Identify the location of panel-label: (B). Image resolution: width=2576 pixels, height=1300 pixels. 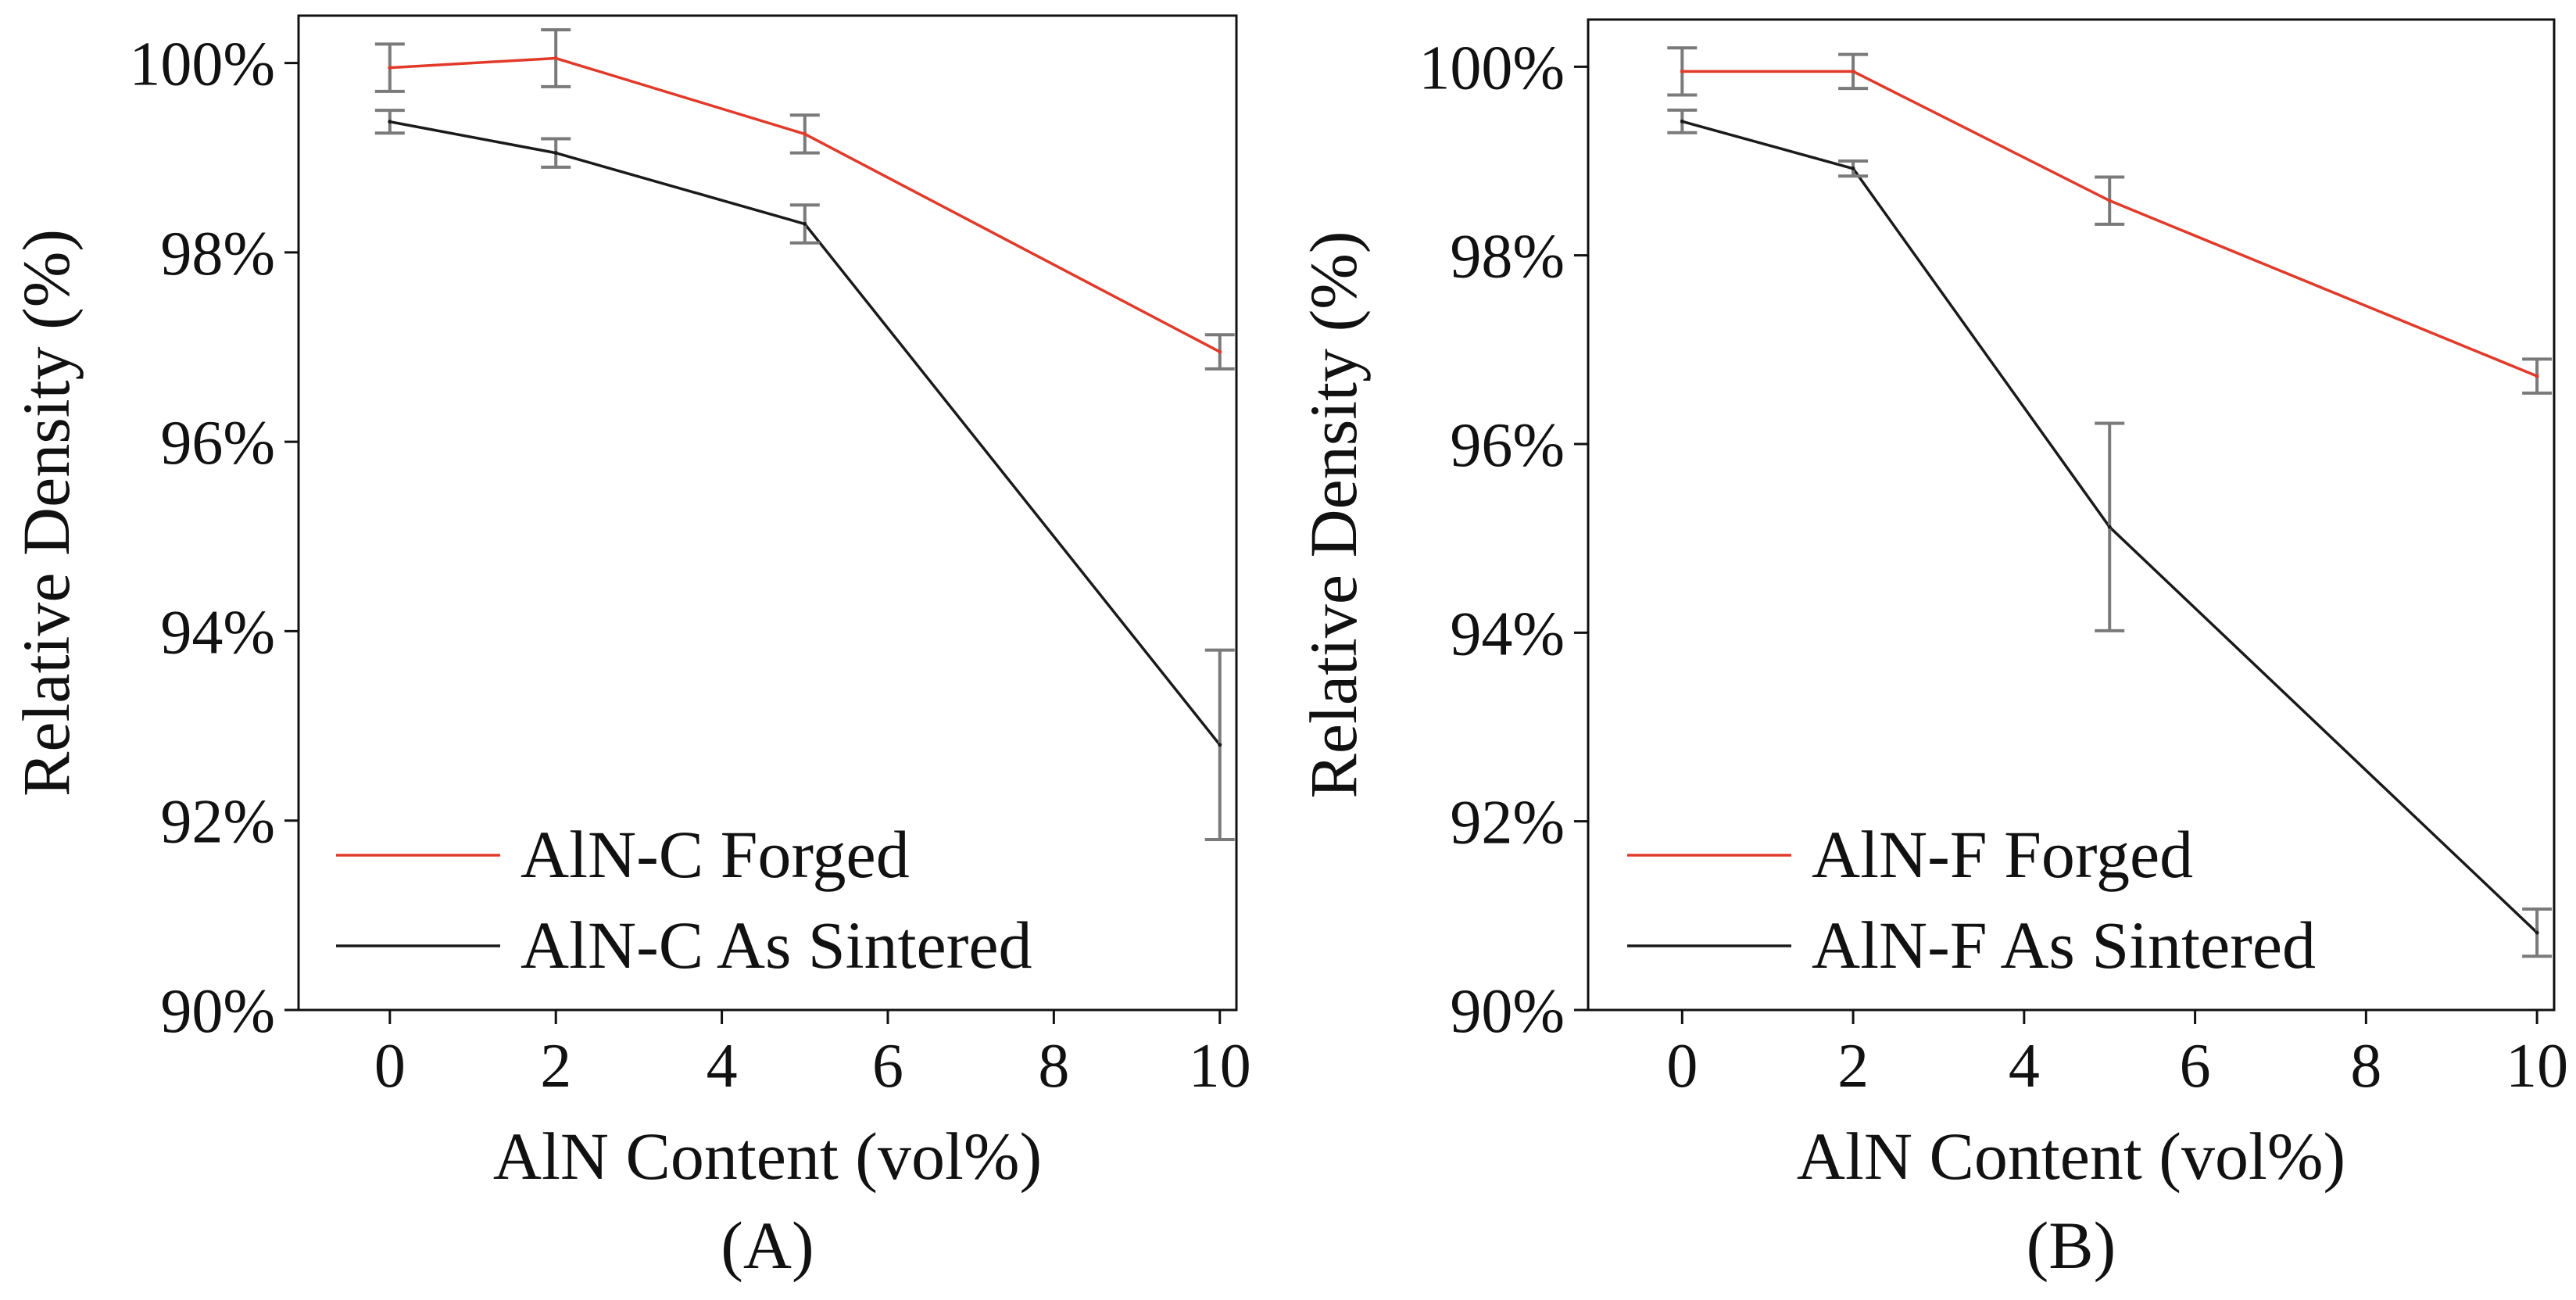
(2071, 1245).